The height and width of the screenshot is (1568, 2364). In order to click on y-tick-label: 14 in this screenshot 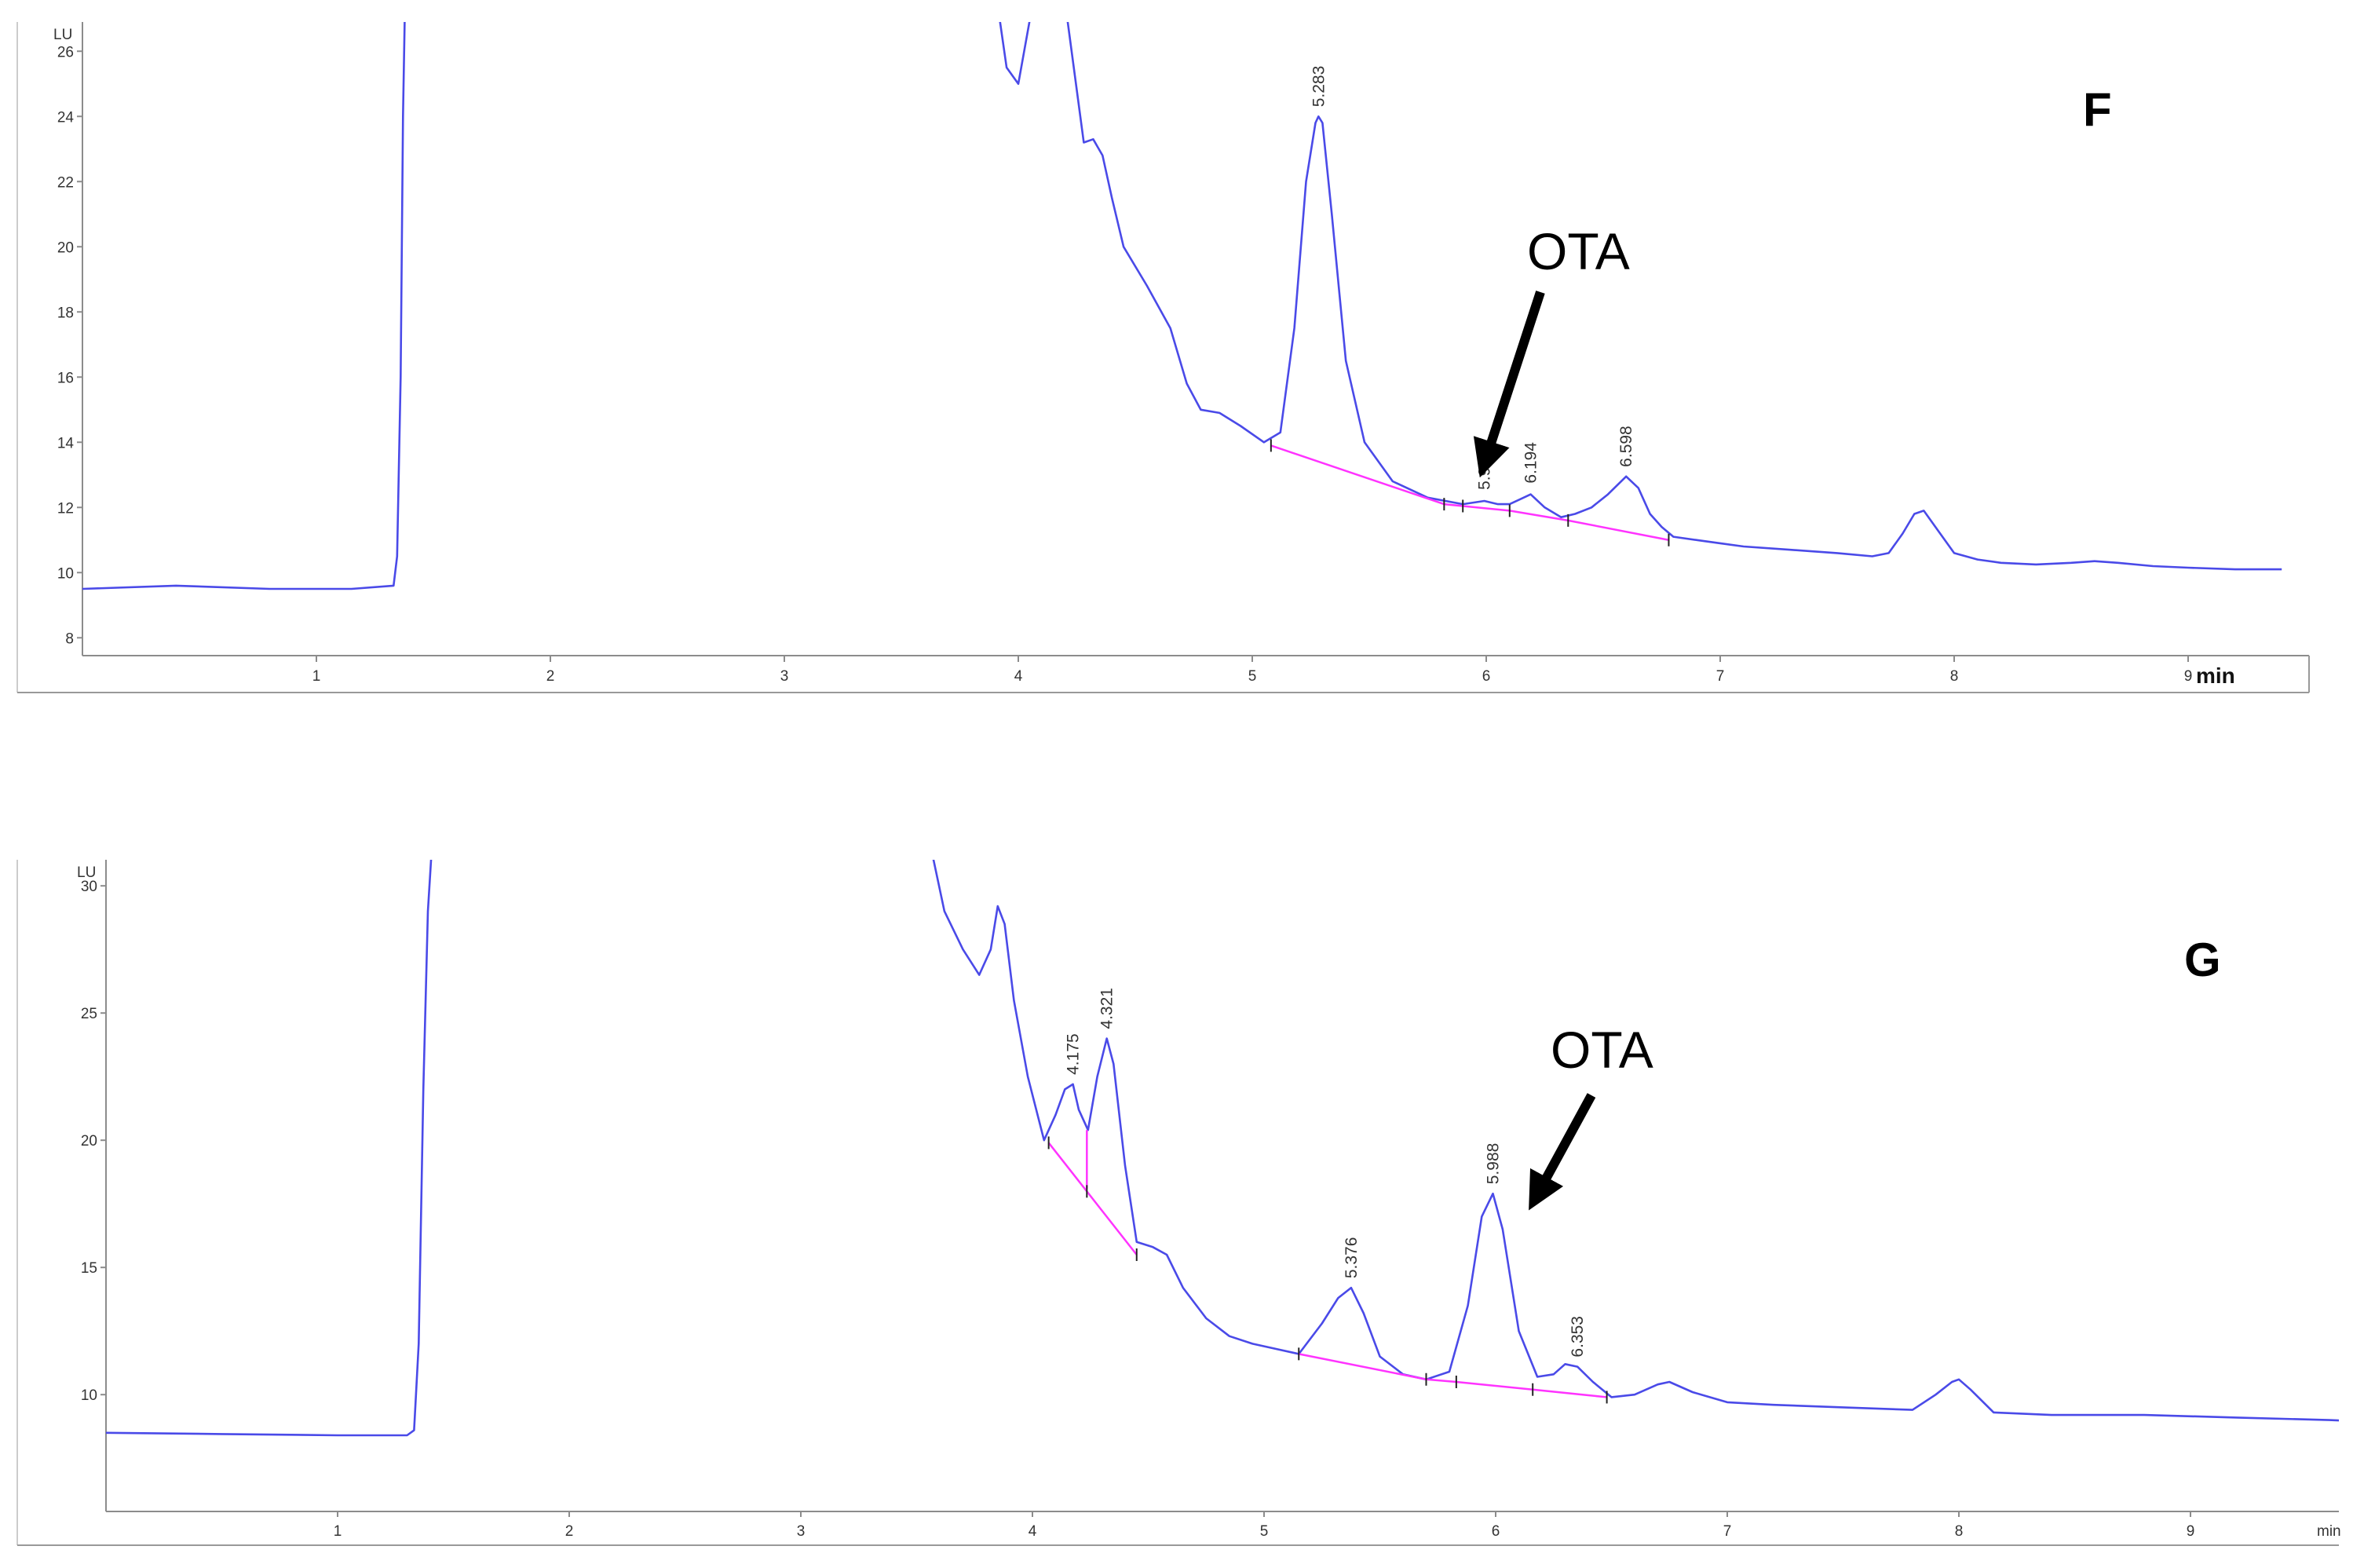, I will do `click(66, 443)`.